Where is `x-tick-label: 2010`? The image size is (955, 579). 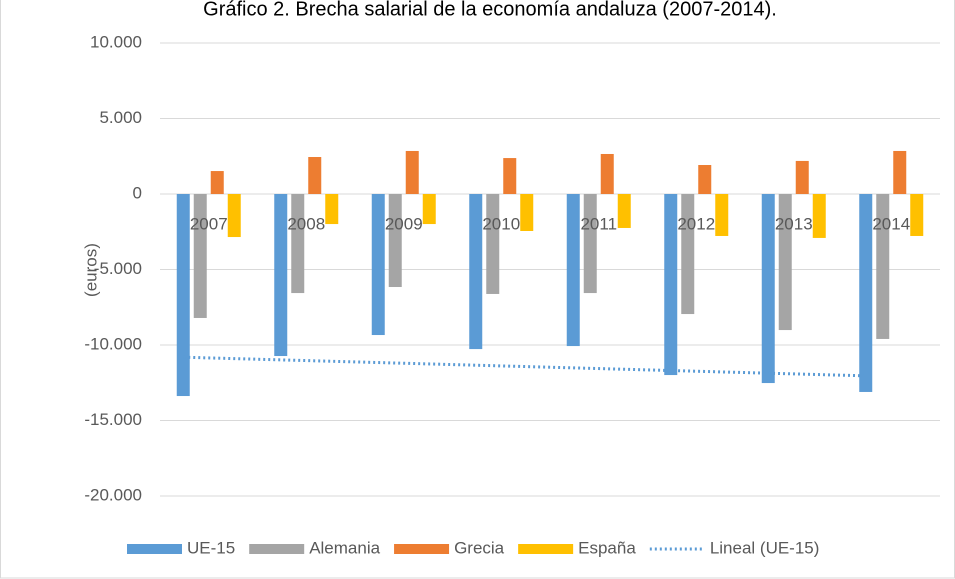
x-tick-label: 2010 is located at coordinates (501, 223).